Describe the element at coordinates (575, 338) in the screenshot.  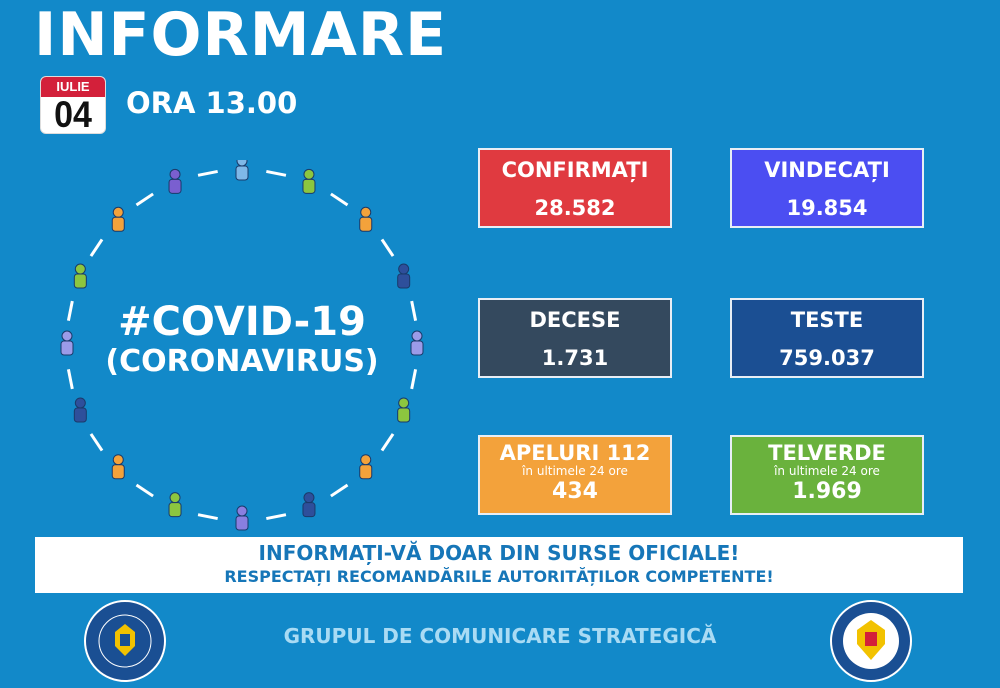
I see `stat-deaths: DECESE 1.731` at that location.